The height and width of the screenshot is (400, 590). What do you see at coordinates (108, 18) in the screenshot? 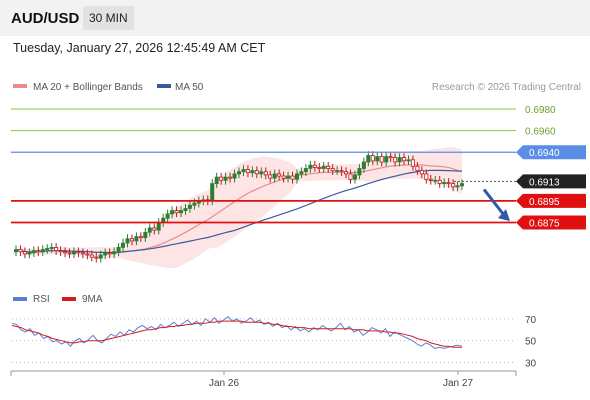
I see `timeframe-badge: 30 MIN` at bounding box center [108, 18].